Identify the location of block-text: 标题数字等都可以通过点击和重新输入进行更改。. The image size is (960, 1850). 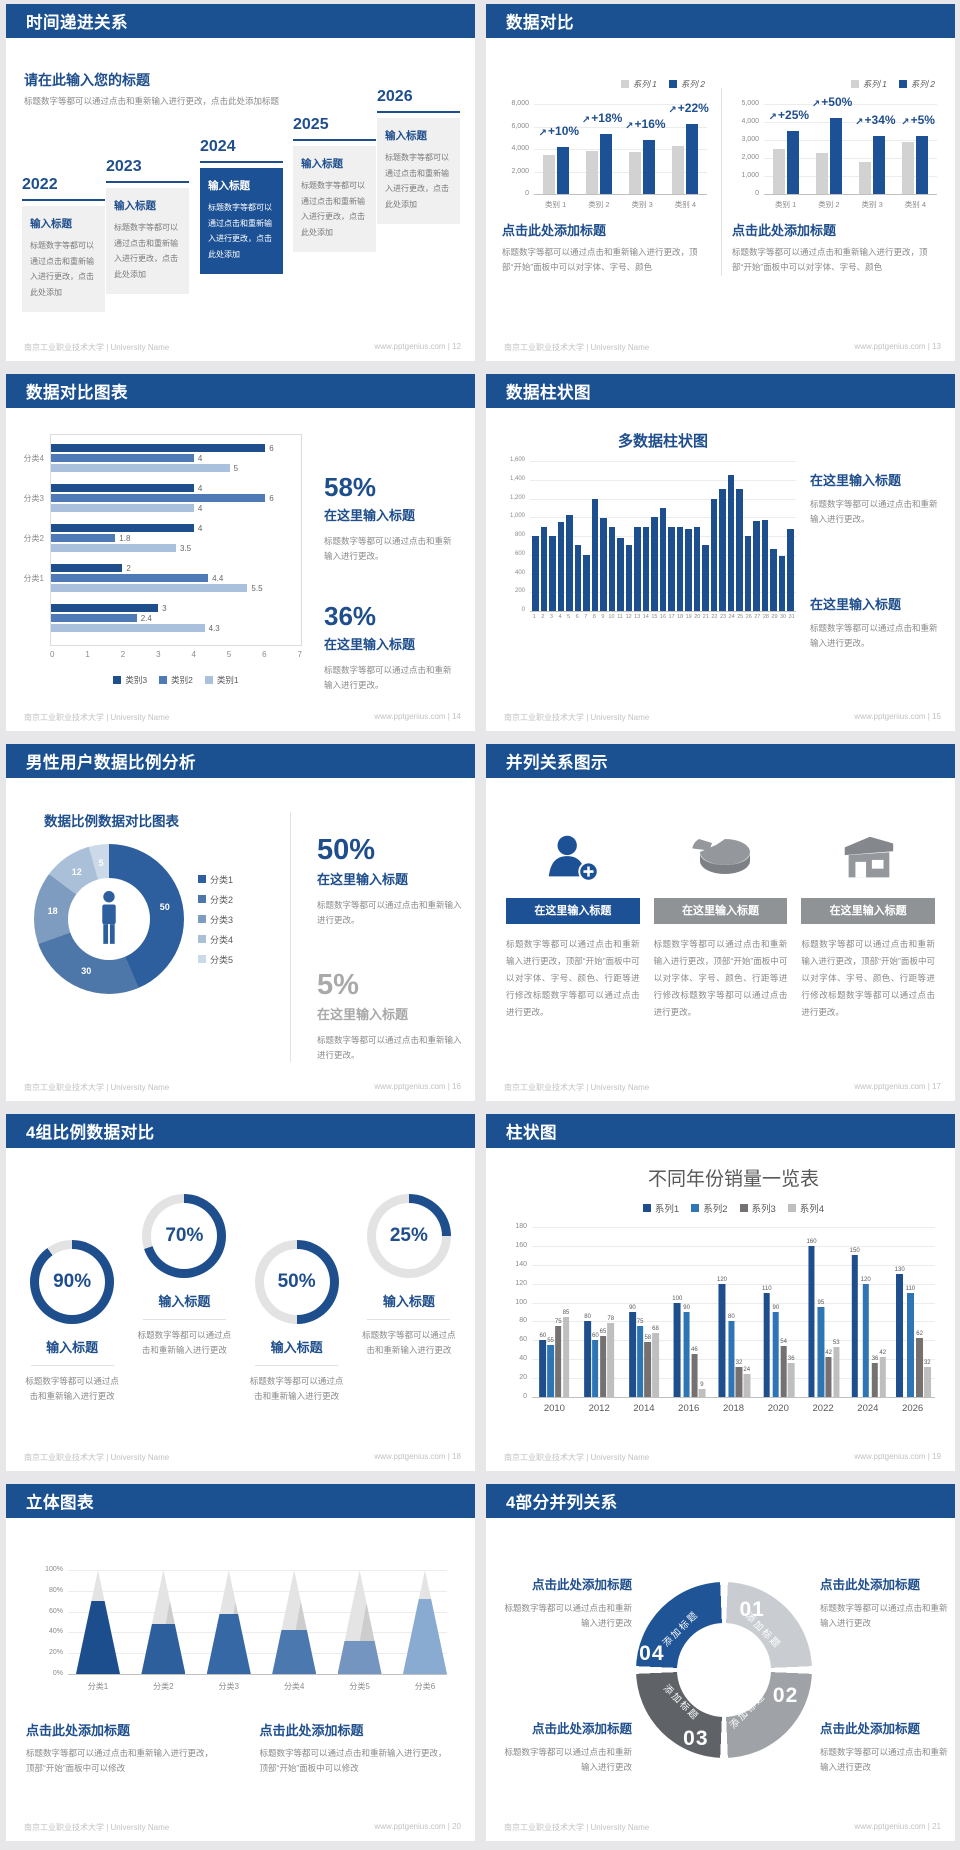
(874, 635).